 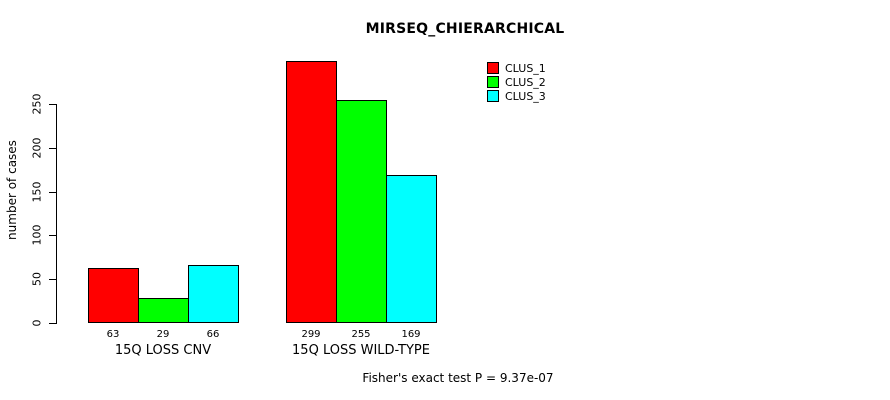 I want to click on bar-value-label: 63, so click(x=113, y=334).